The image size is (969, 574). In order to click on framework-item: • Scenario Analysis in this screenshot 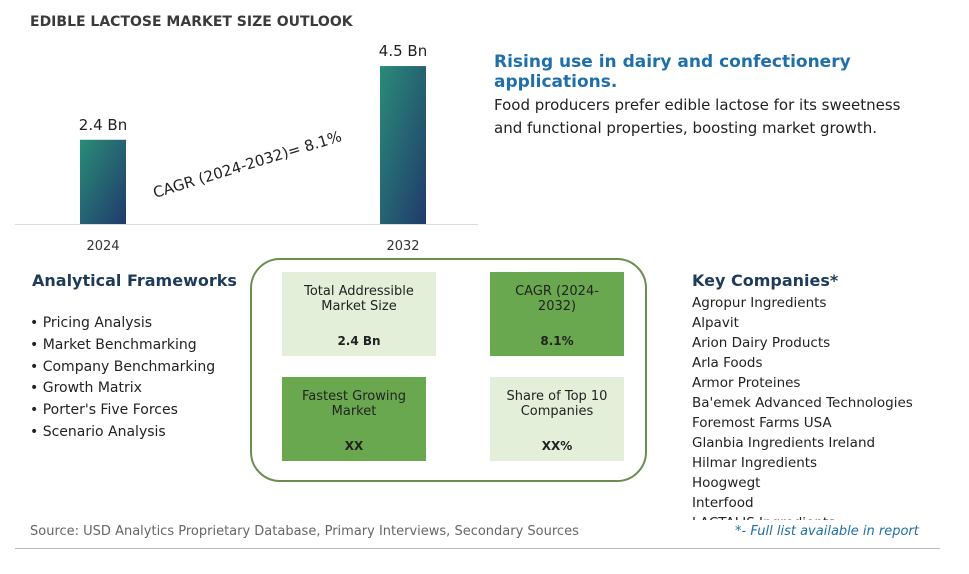, I will do `click(98, 431)`.